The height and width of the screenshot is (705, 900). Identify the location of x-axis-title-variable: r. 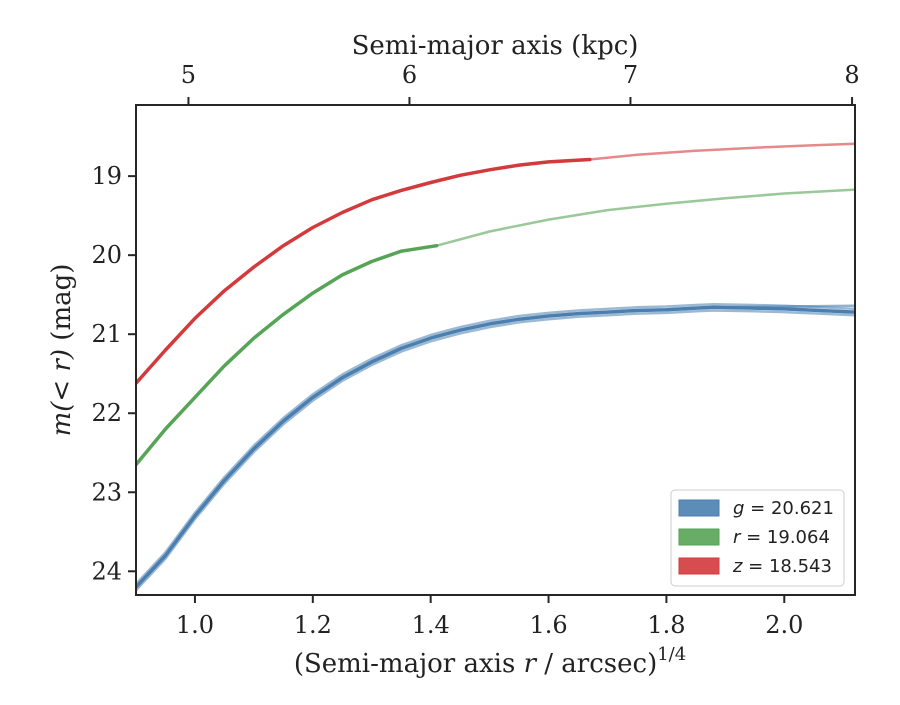
(531, 664).